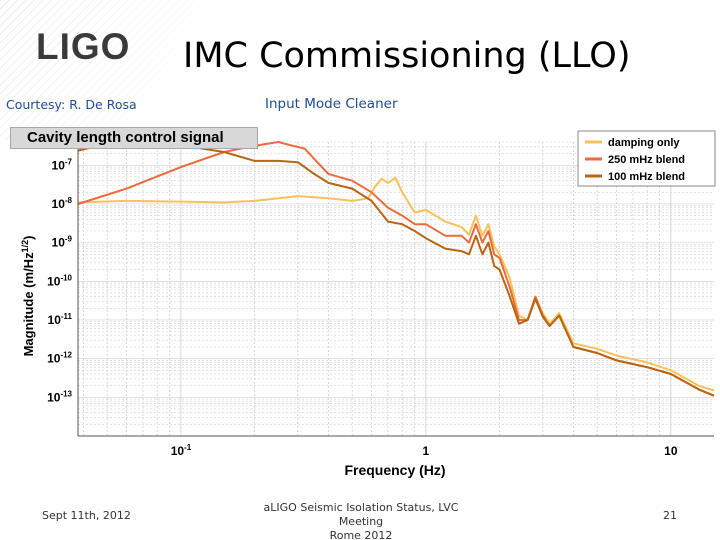 The height and width of the screenshot is (540, 720). Describe the element at coordinates (62, 164) in the screenshot. I see `y-tick-label: 10⁻⁷` at that location.